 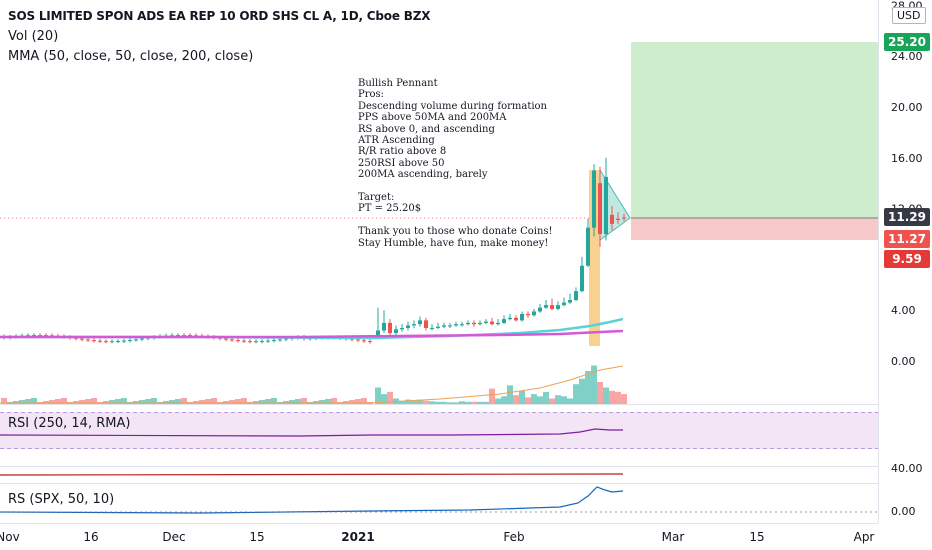 I want to click on rsi-legend: RSI (250, 14, RMA), so click(x=69, y=423).